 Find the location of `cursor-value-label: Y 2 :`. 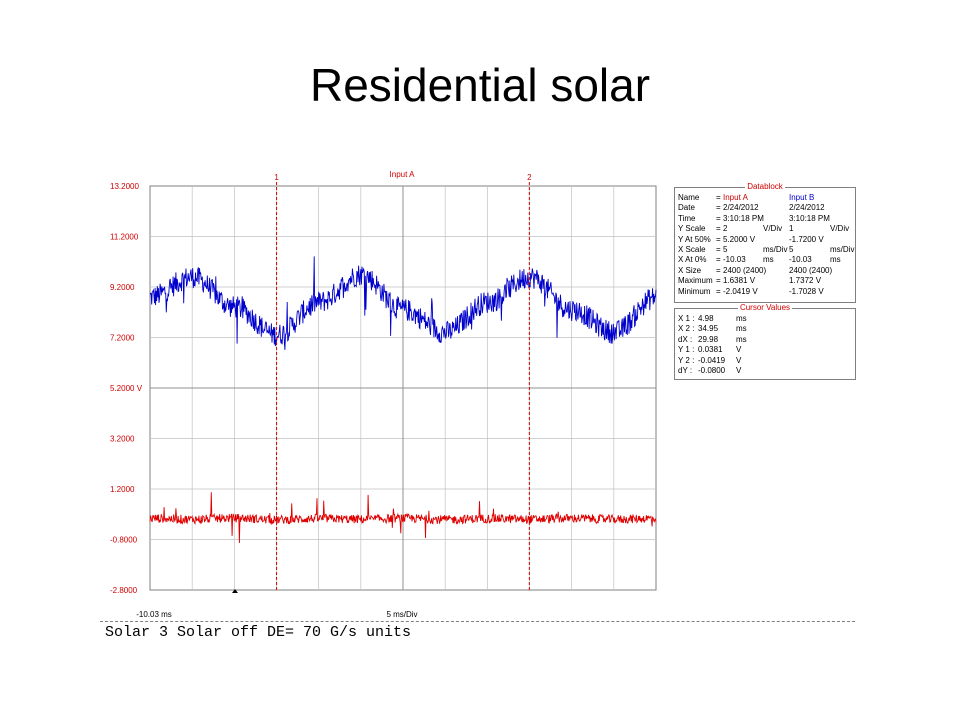

cursor-value-label: Y 2 : is located at coordinates (686, 360).